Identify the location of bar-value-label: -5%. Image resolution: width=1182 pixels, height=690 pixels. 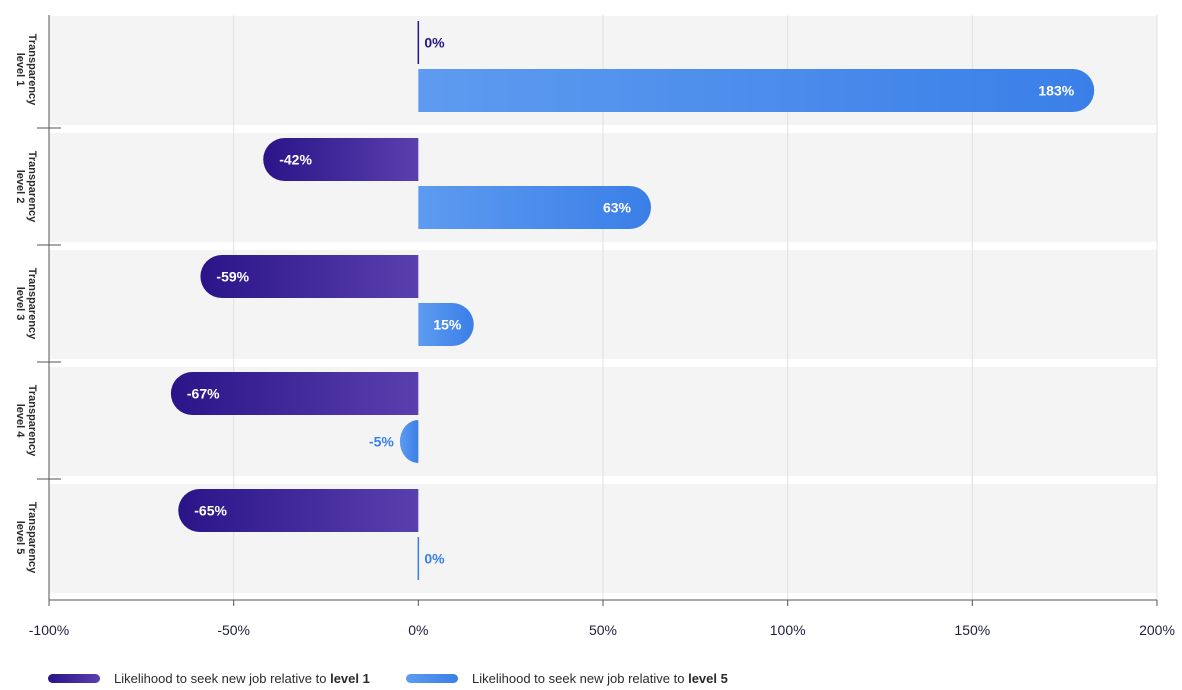
(381, 442).